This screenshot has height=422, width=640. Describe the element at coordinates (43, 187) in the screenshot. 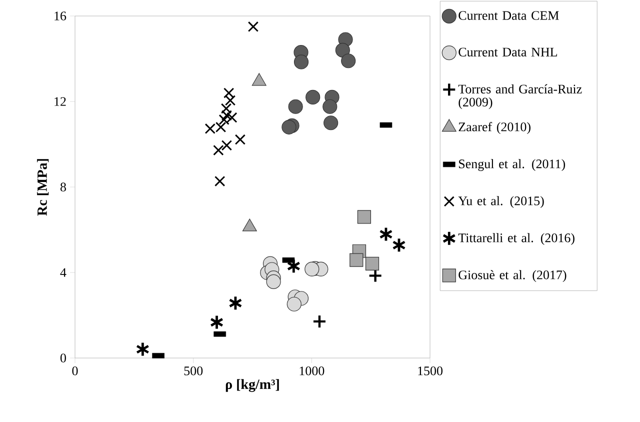

I see `y-axis-title: Rc [MPa]` at that location.